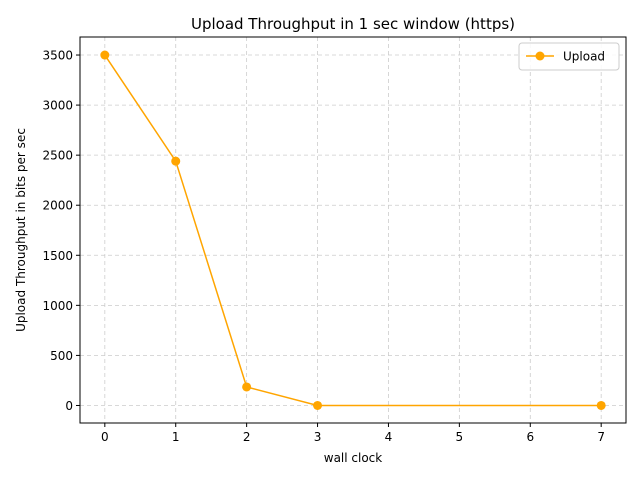 This screenshot has width=640, height=480. I want to click on x-tick-label: 7, so click(601, 437).